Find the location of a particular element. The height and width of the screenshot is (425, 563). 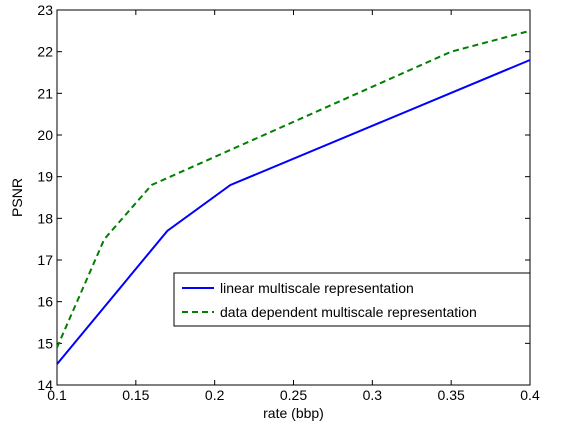

x-tick-label: 0.35 is located at coordinates (451, 395).